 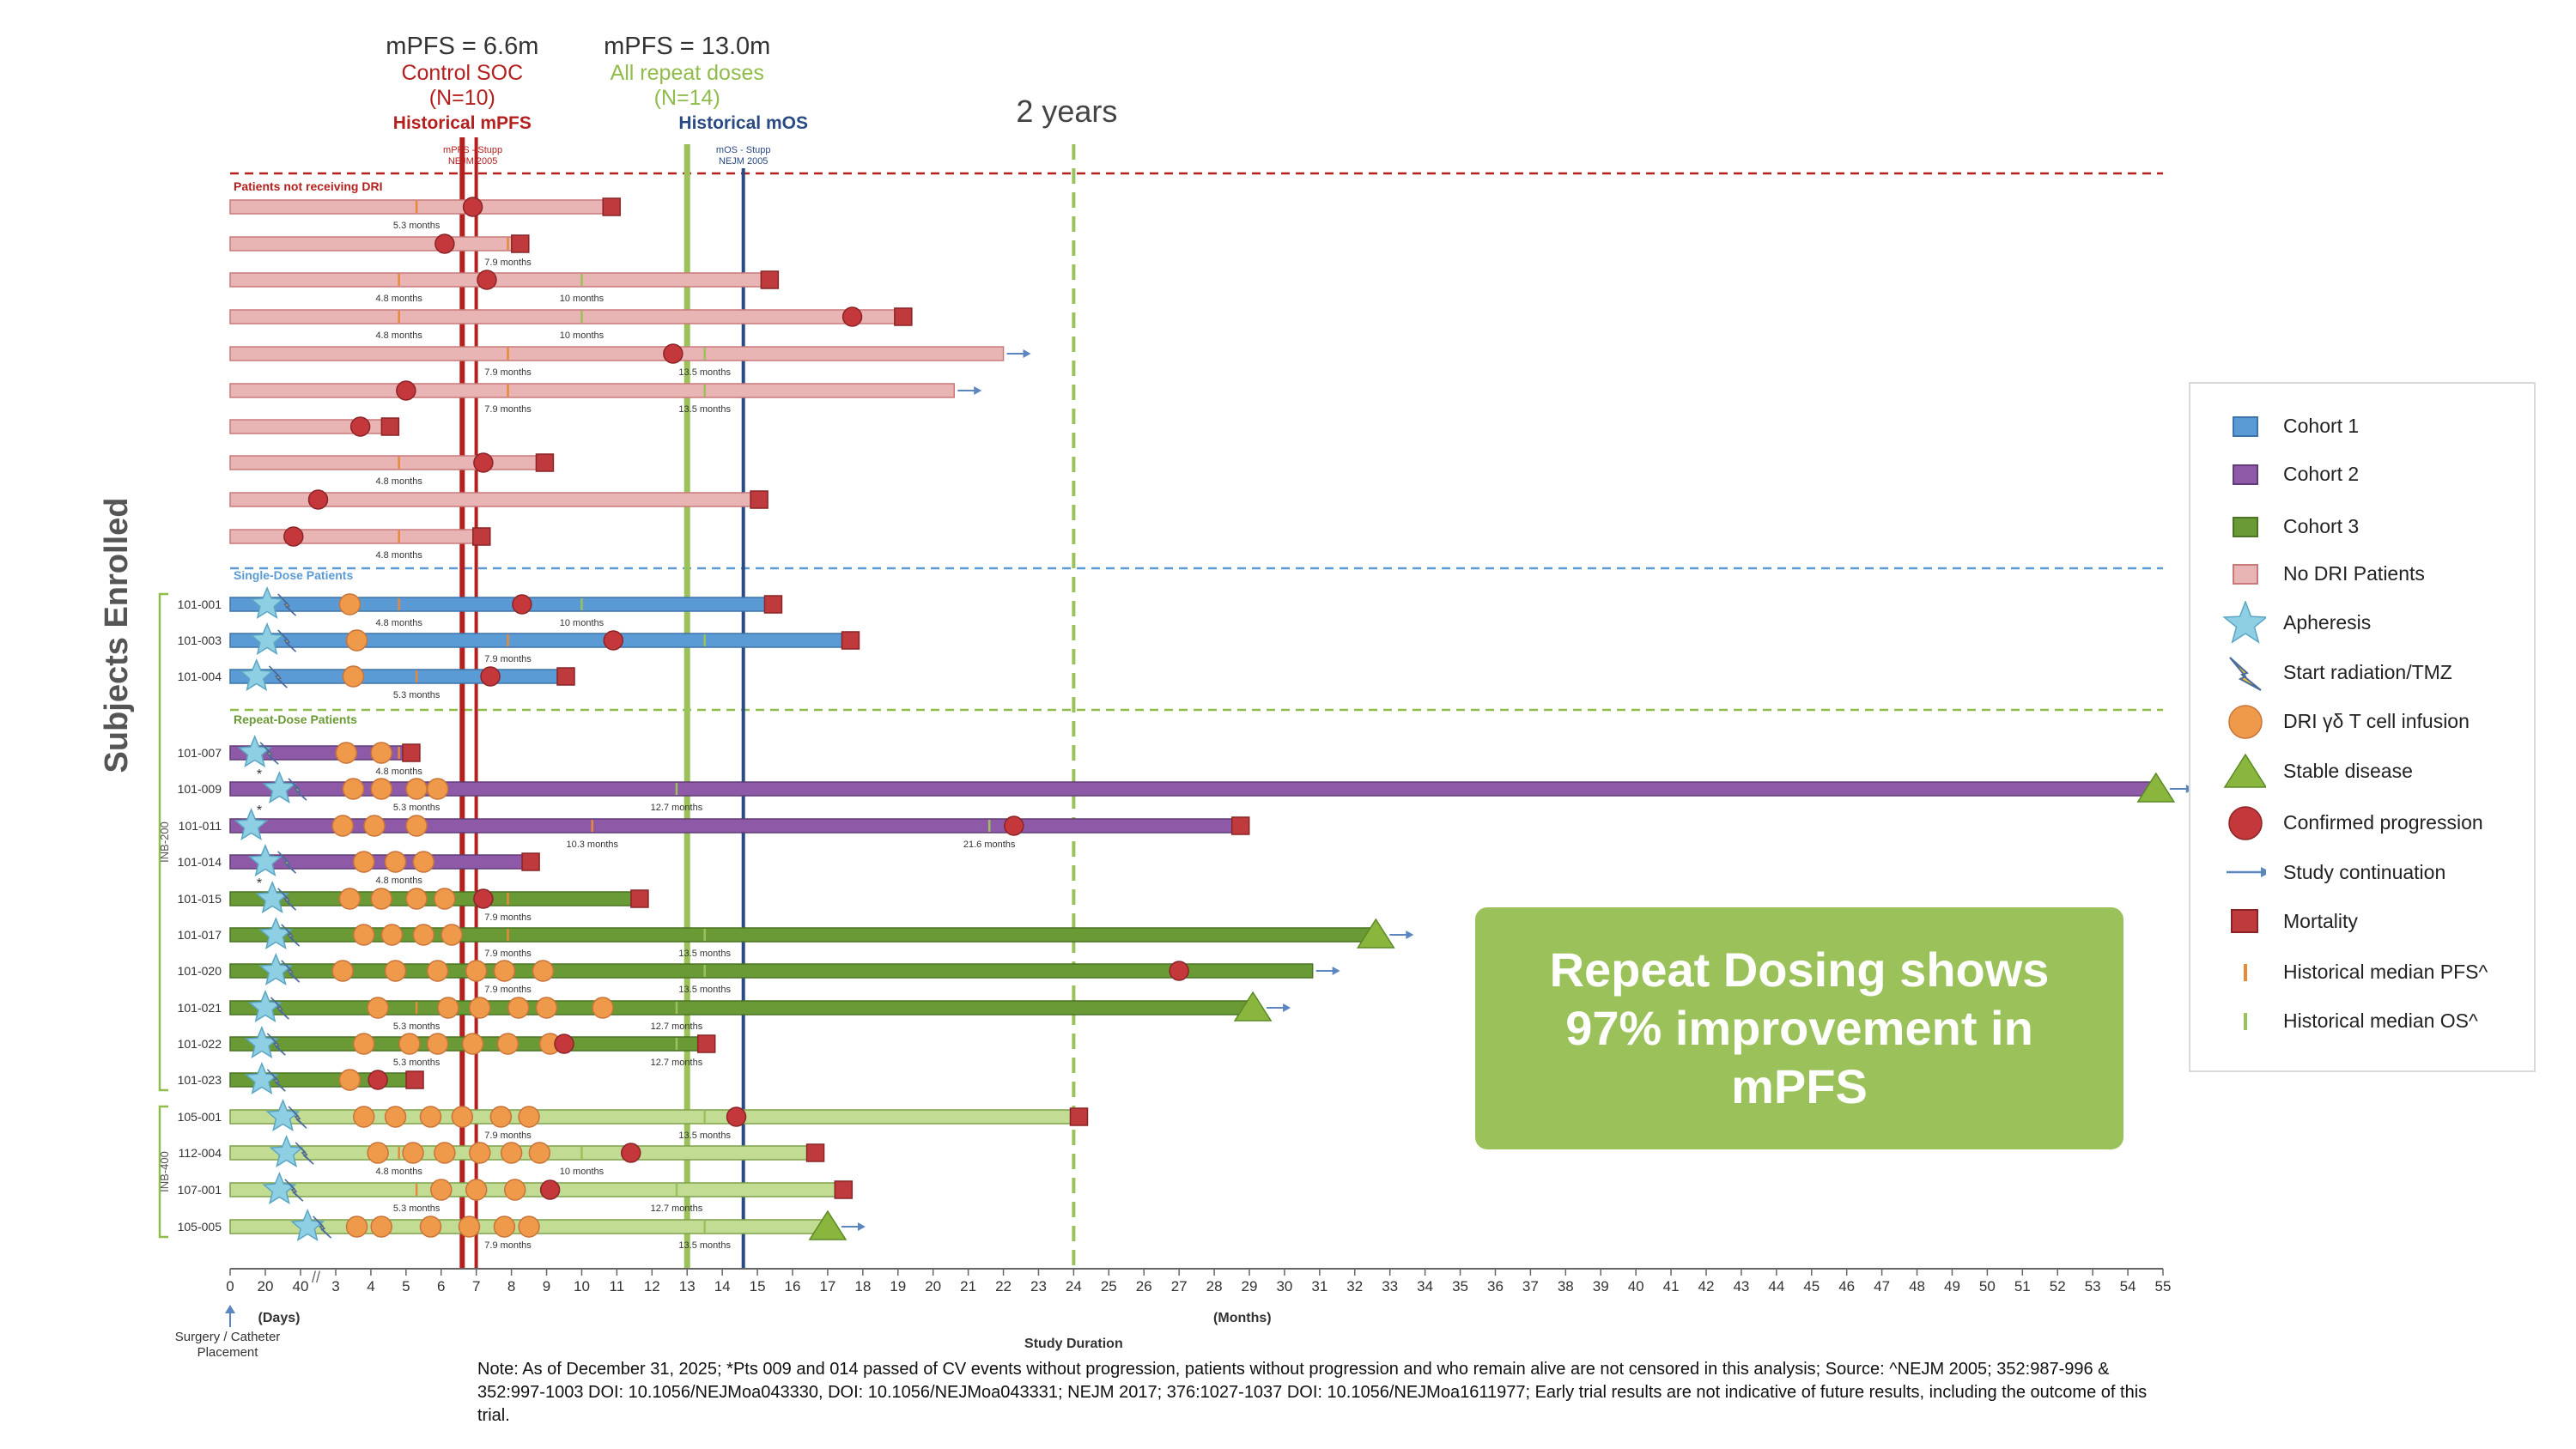 What do you see at coordinates (2245, 574) in the screenshot?
I see `no-dri-swatch-shape` at bounding box center [2245, 574].